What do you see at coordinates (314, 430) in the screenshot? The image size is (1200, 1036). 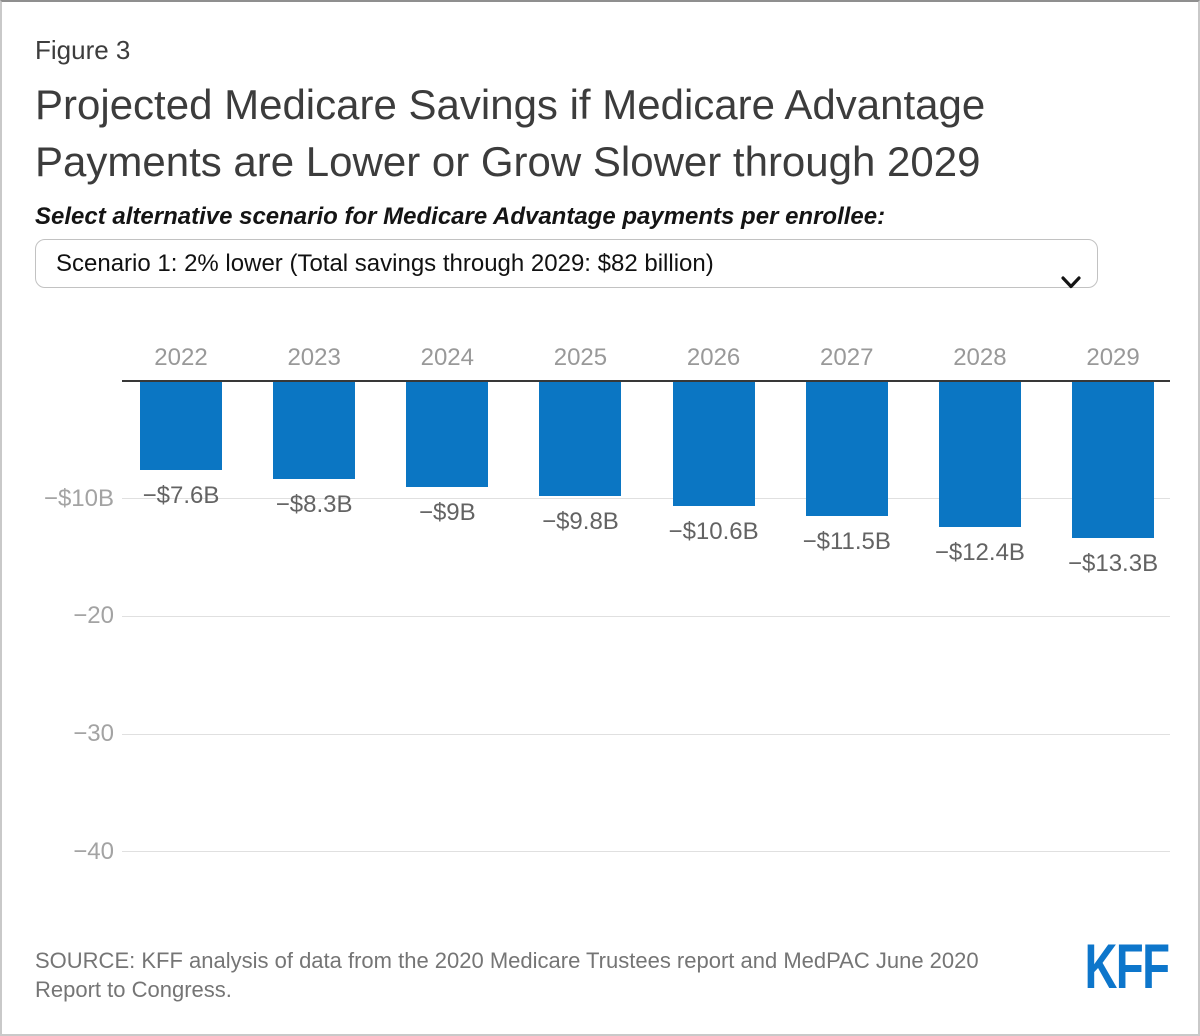 I see `bar-2023` at bounding box center [314, 430].